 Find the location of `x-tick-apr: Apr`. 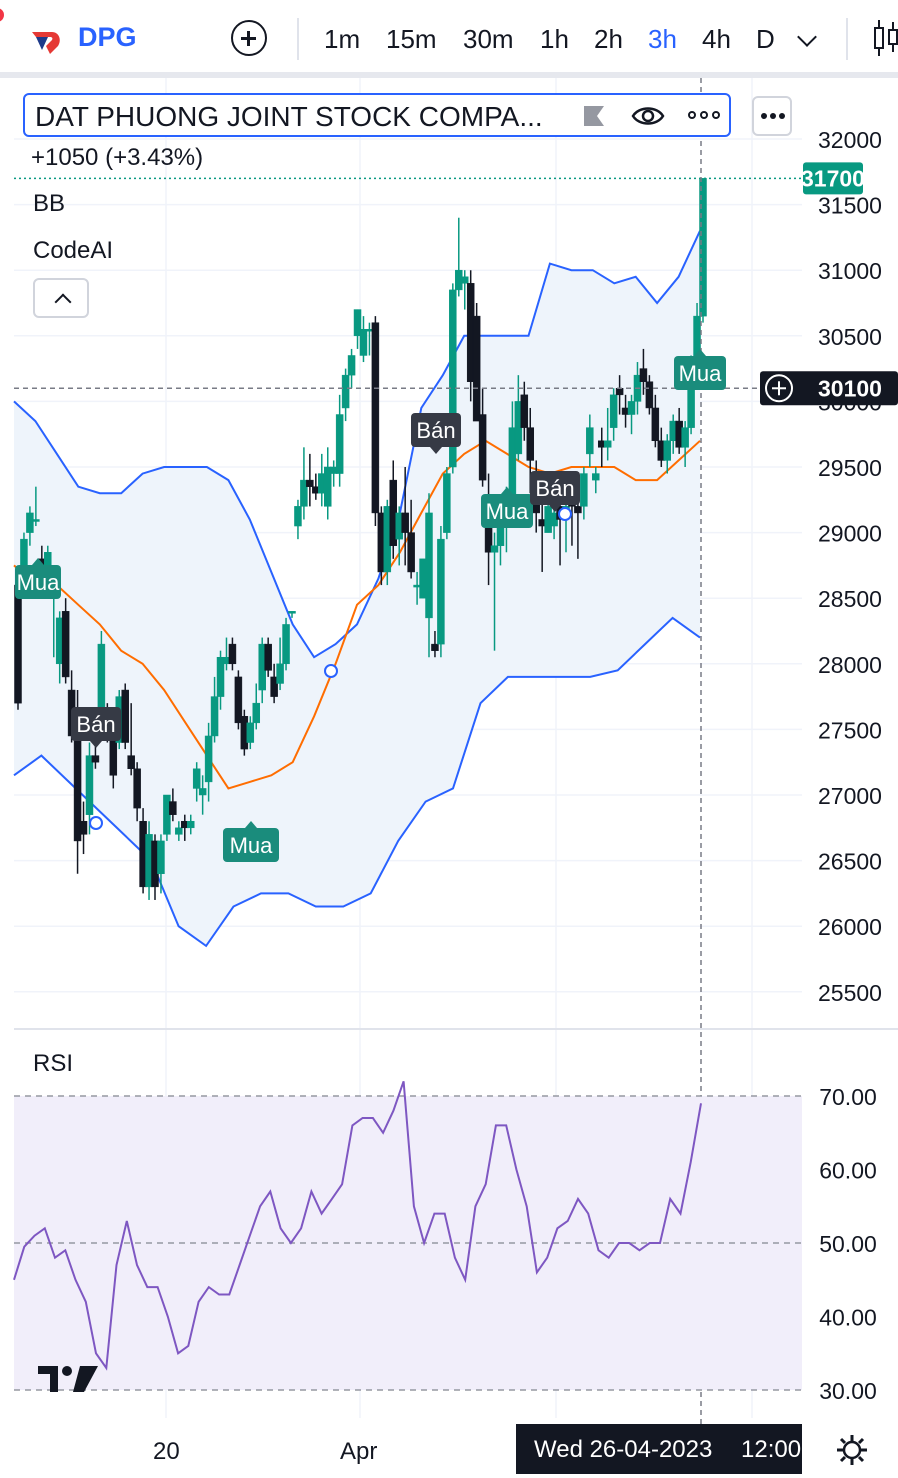

x-tick-apr: Apr is located at coordinates (359, 1451).